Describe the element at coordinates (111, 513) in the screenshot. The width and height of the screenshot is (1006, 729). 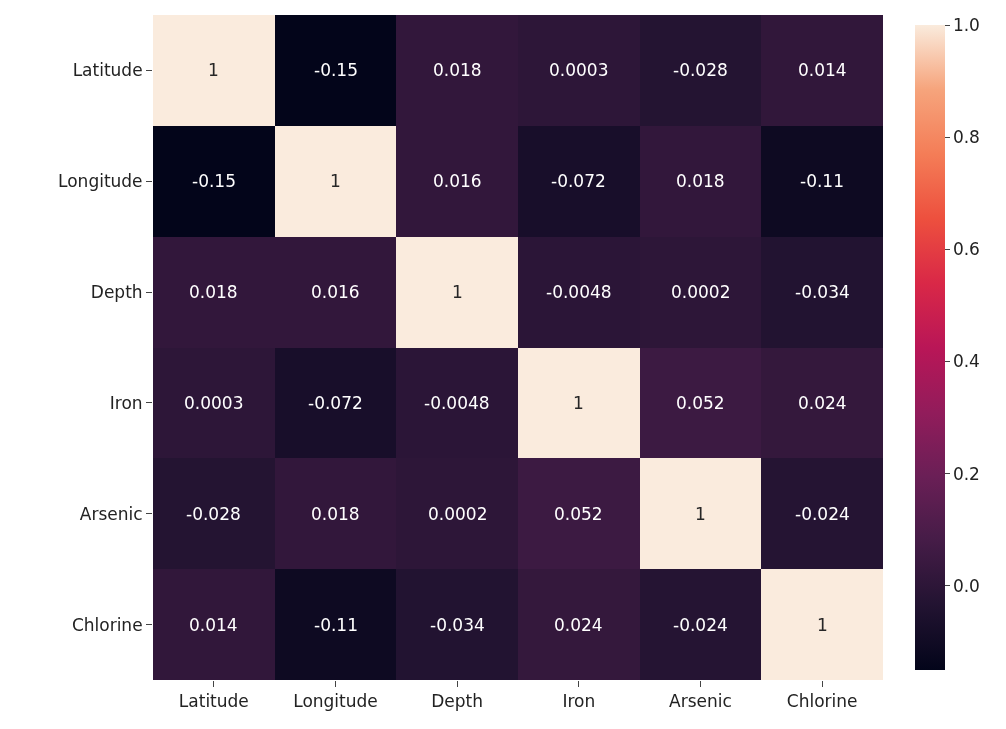
I see `y-tick-label: Arsenic` at that location.